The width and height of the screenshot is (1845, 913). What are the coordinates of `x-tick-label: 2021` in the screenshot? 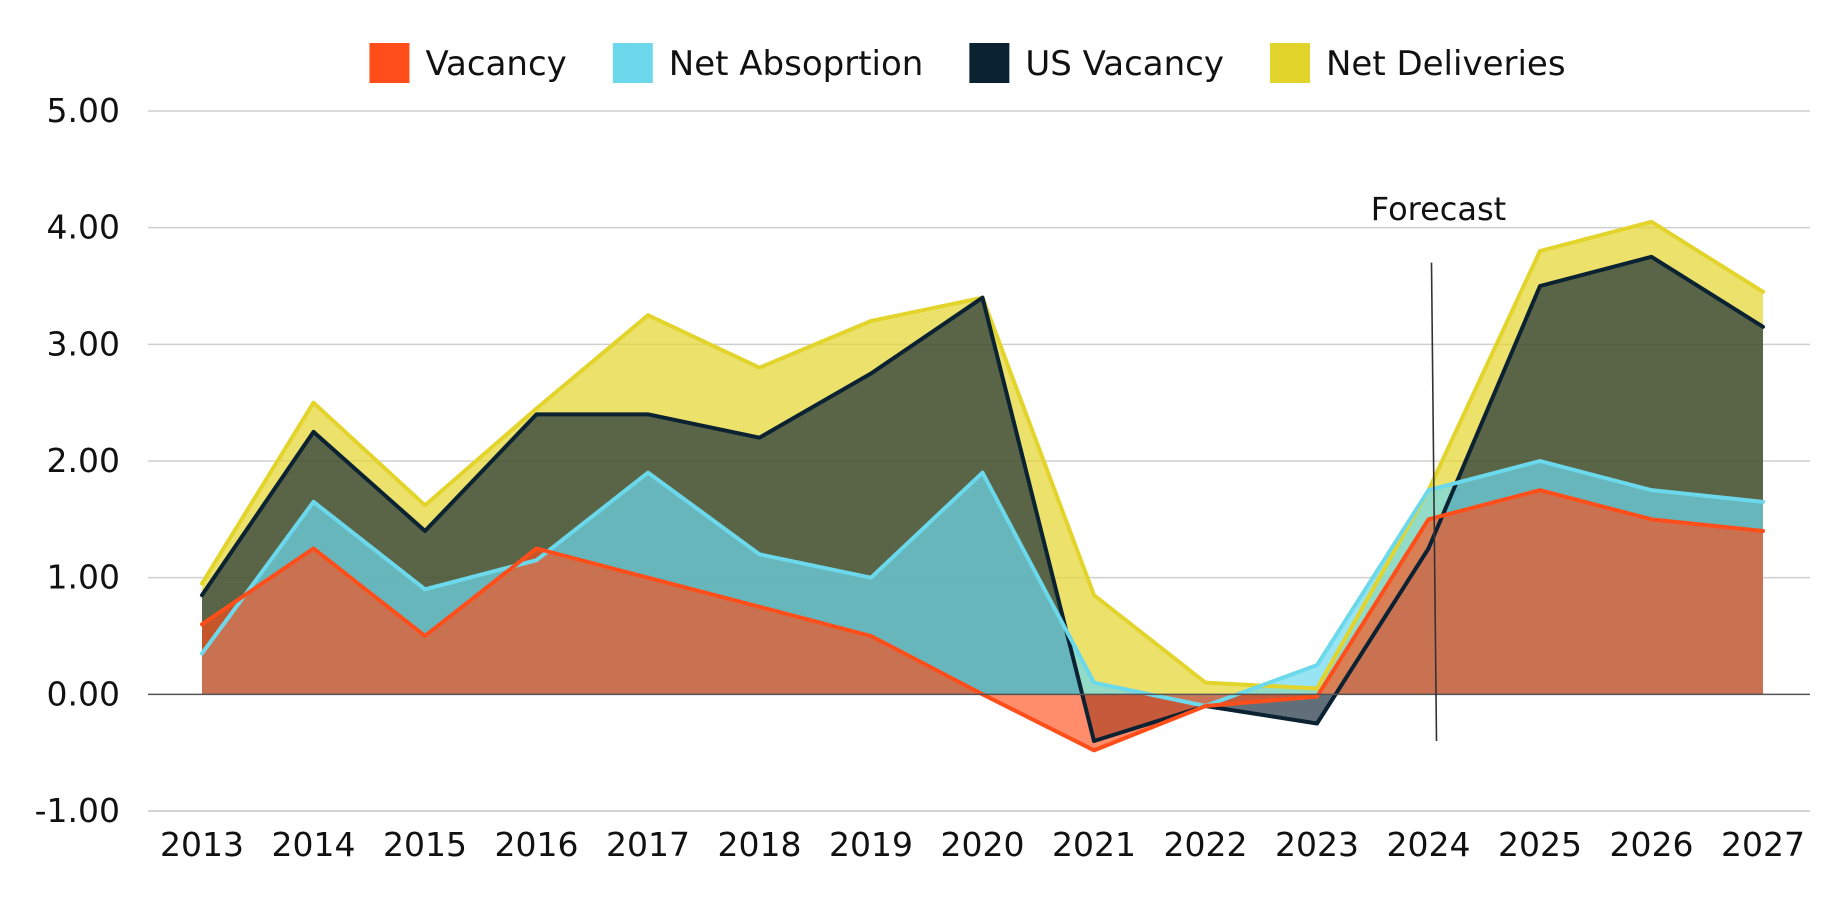 It's located at (1094, 844).